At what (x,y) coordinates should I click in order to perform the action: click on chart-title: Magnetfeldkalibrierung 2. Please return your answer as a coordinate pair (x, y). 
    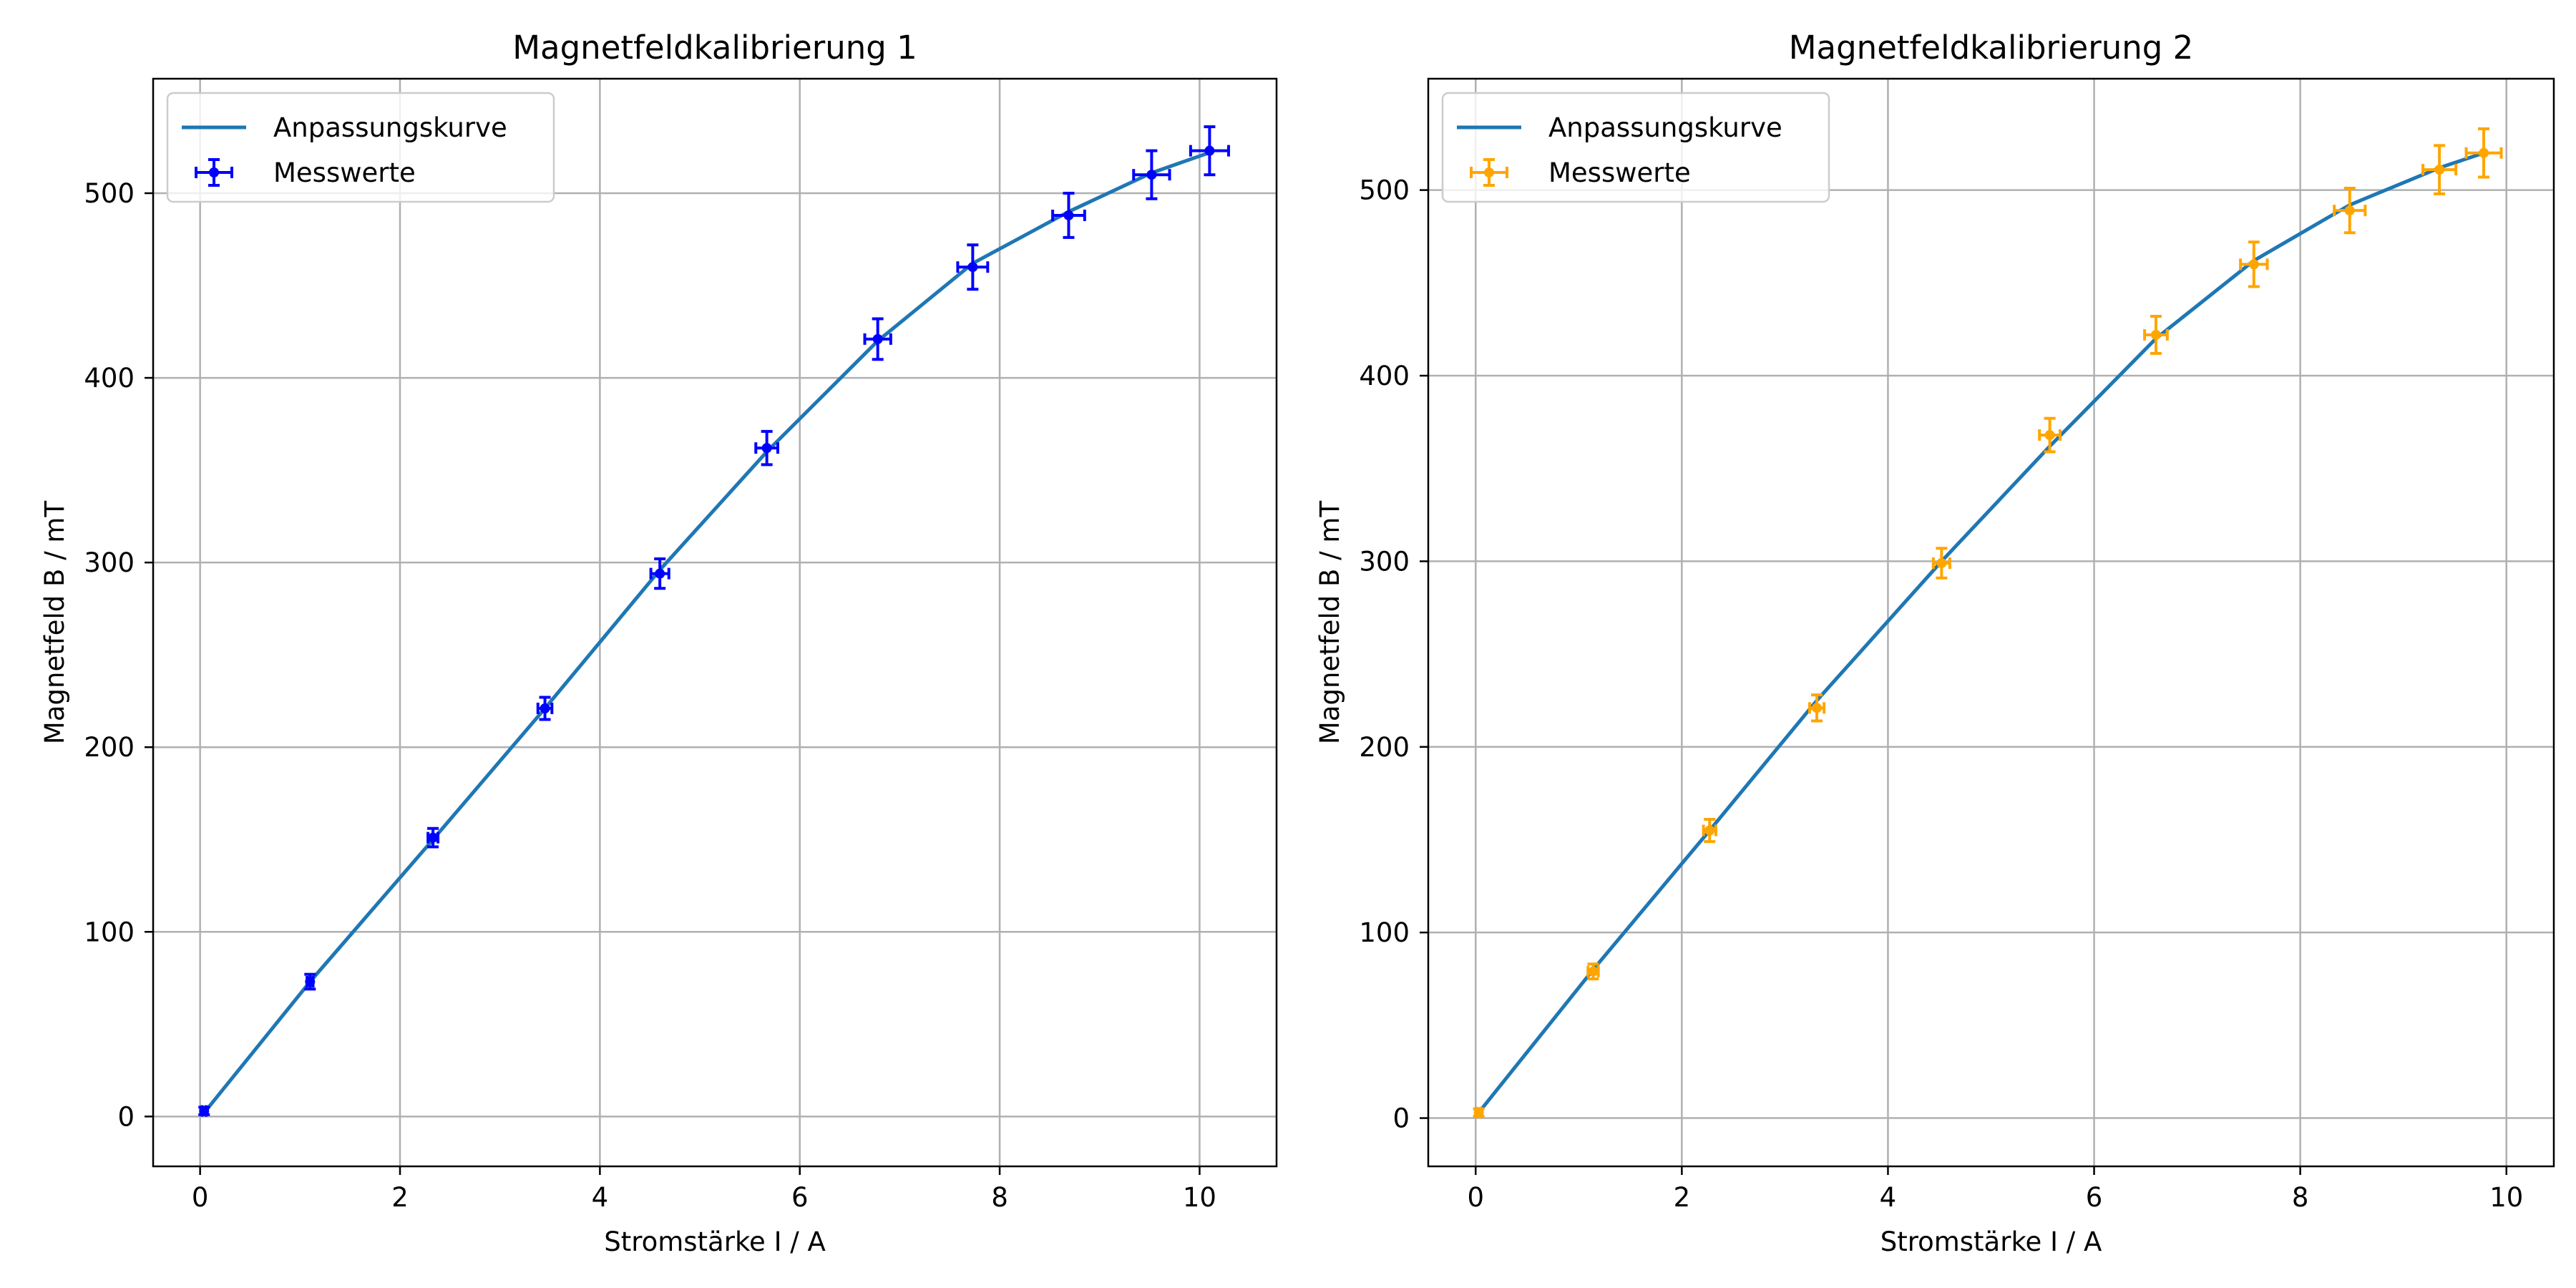
    Looking at the image, I should click on (1991, 48).